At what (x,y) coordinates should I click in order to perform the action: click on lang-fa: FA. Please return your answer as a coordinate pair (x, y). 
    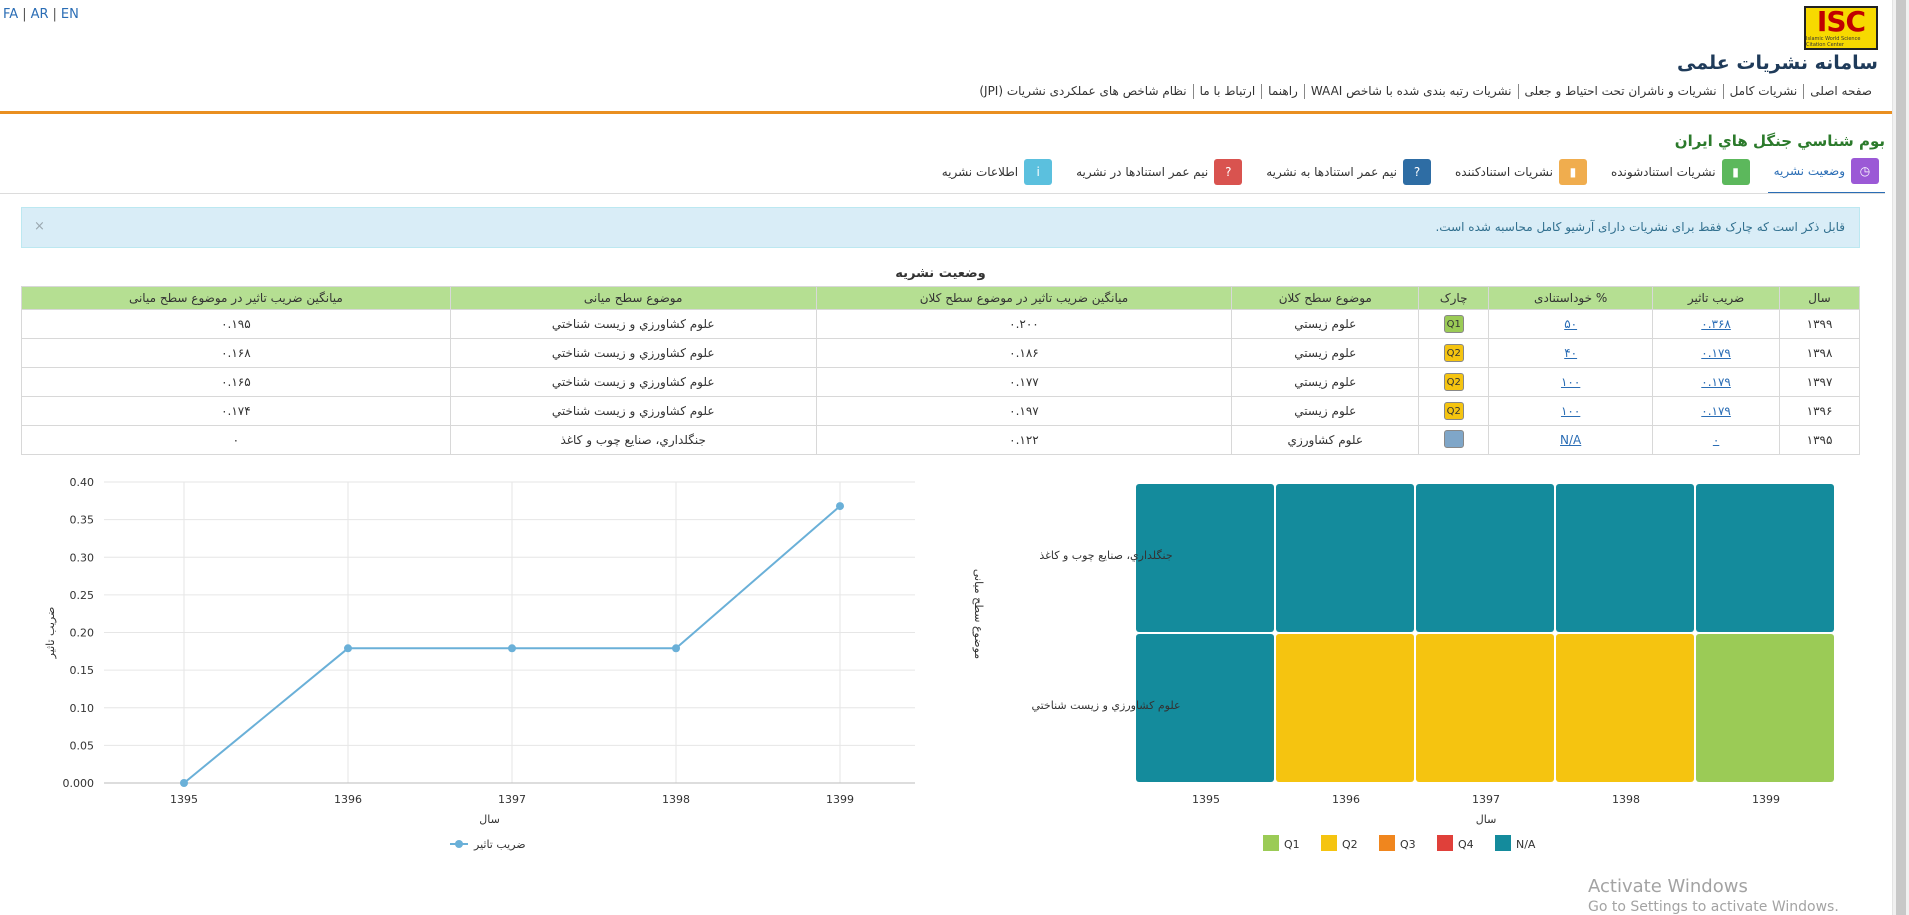
    Looking at the image, I should click on (11, 14).